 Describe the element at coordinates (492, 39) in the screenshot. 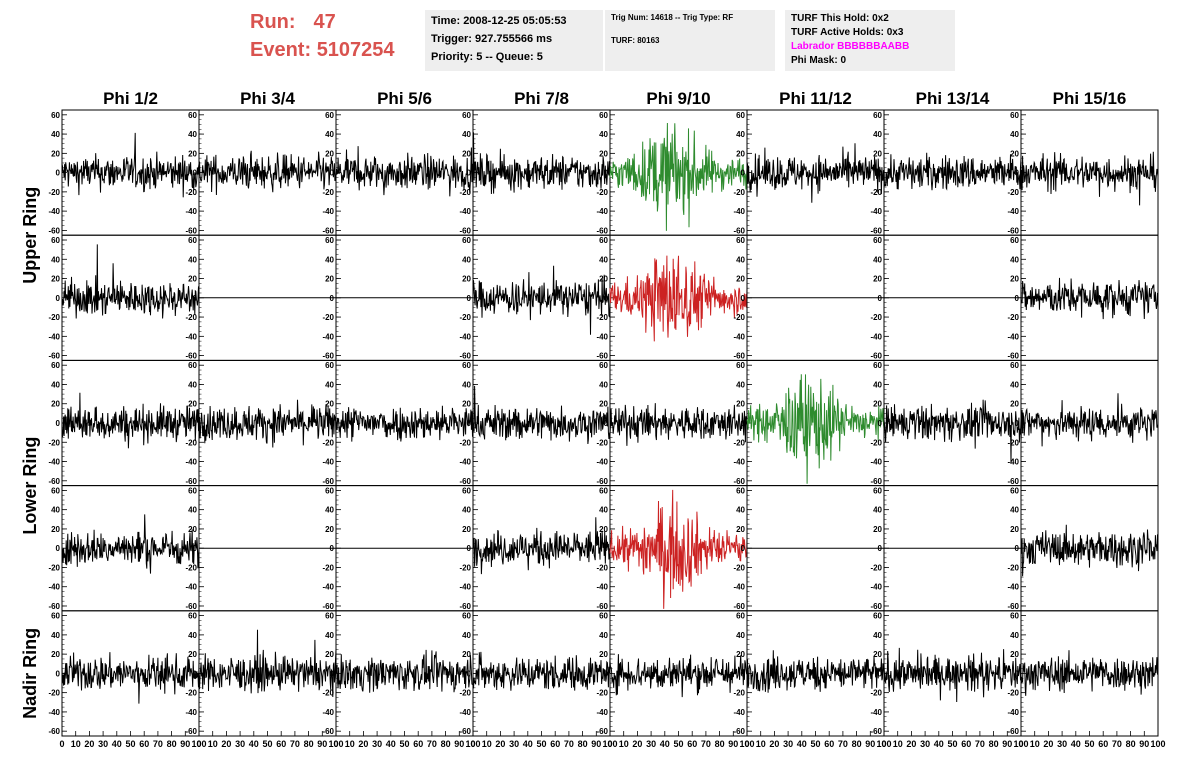

I see `trigger-text: Trigger: 927.755566 ms` at that location.